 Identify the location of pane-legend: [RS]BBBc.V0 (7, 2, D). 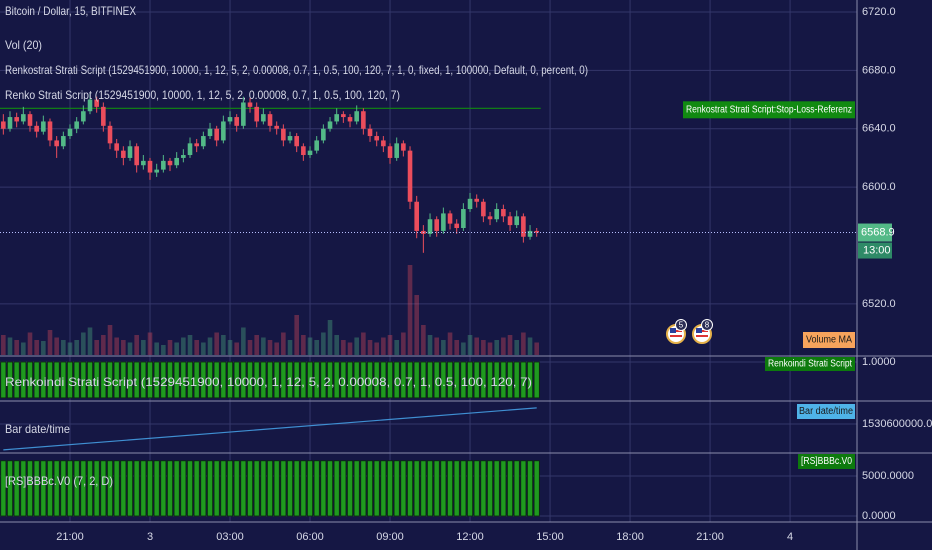
(59, 481).